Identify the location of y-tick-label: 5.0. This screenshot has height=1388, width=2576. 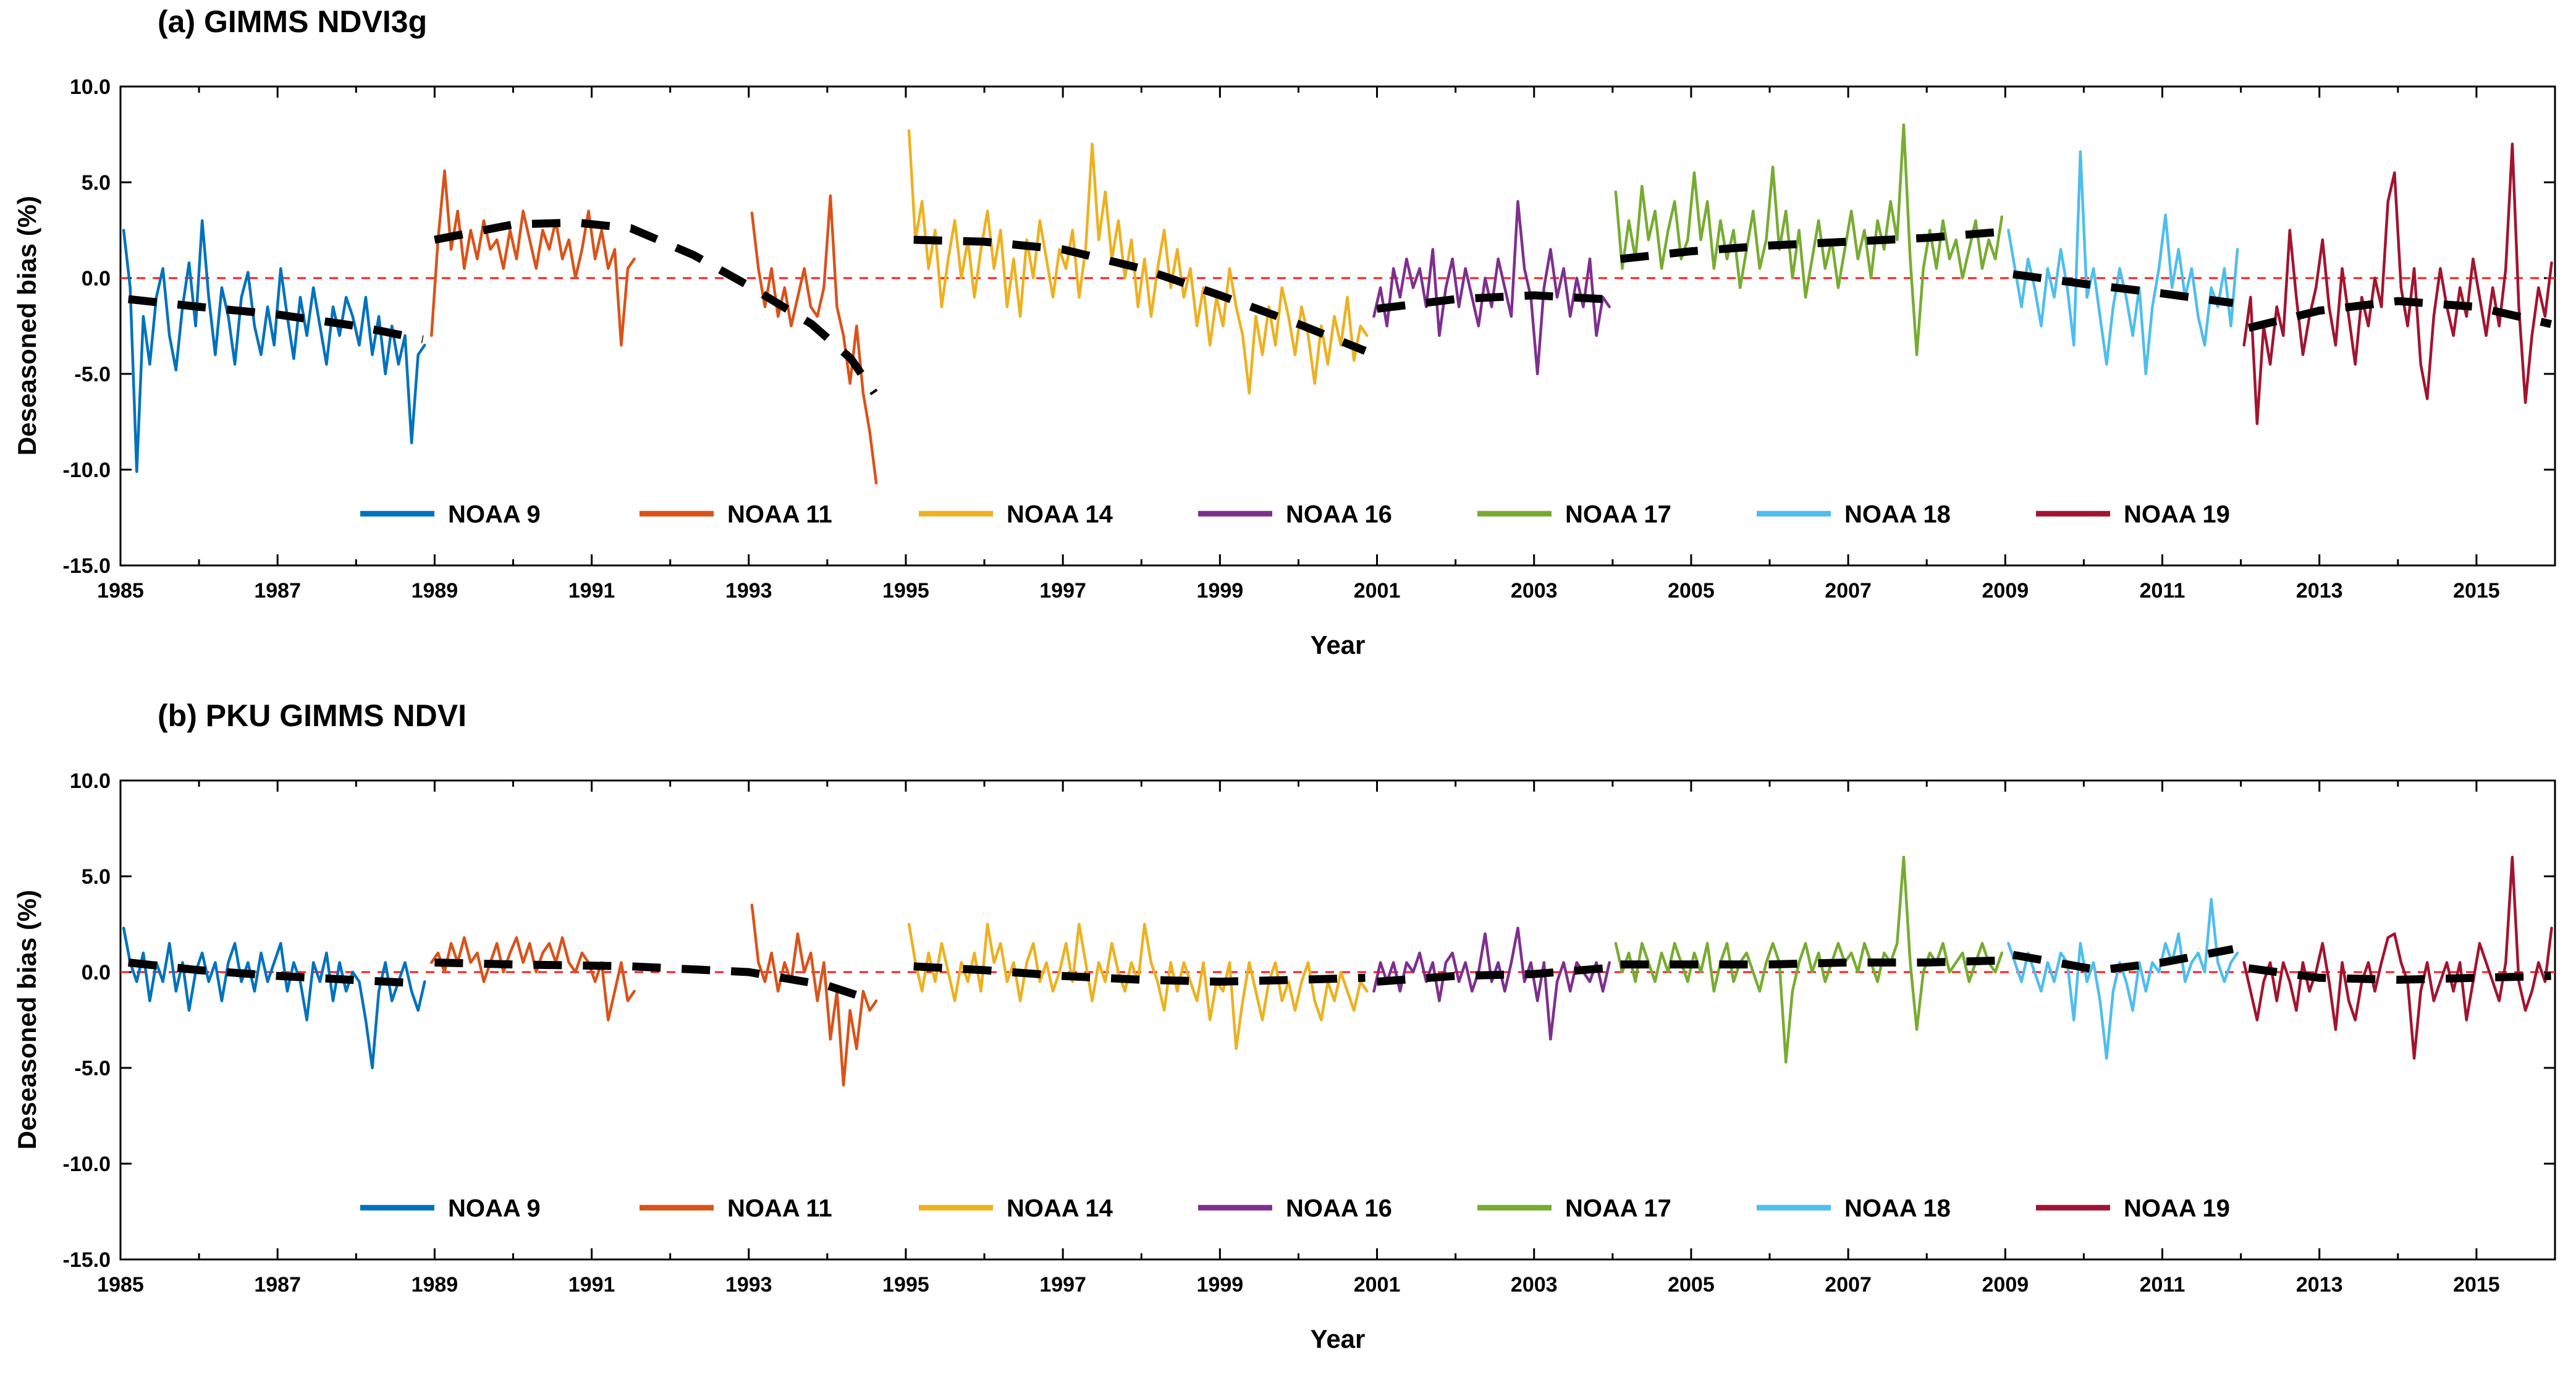
(96, 183).